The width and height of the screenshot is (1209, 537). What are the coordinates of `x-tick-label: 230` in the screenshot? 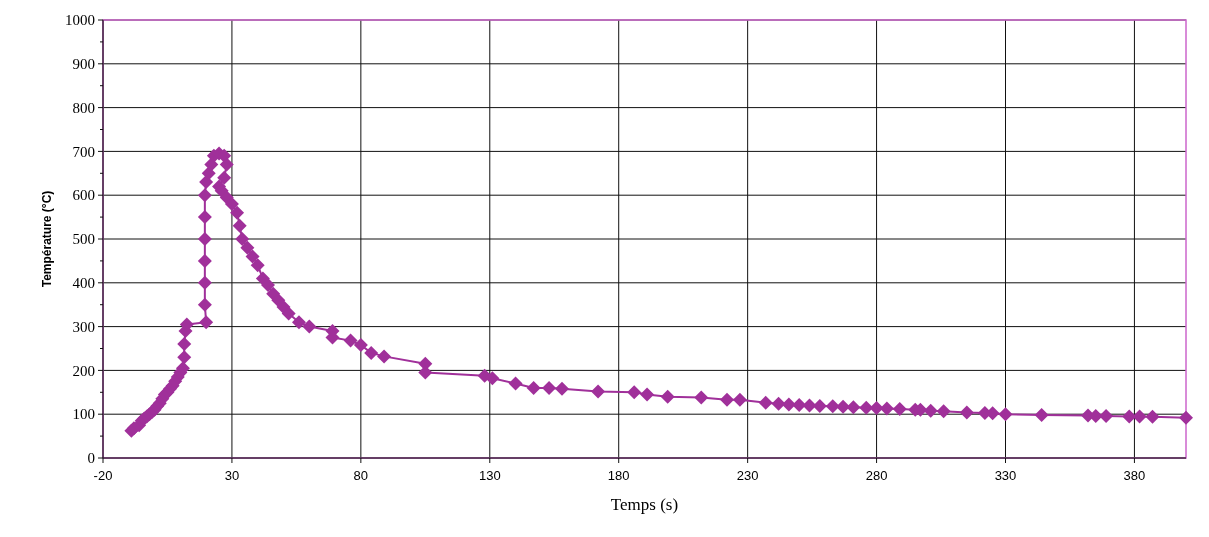 It's located at (747, 475).